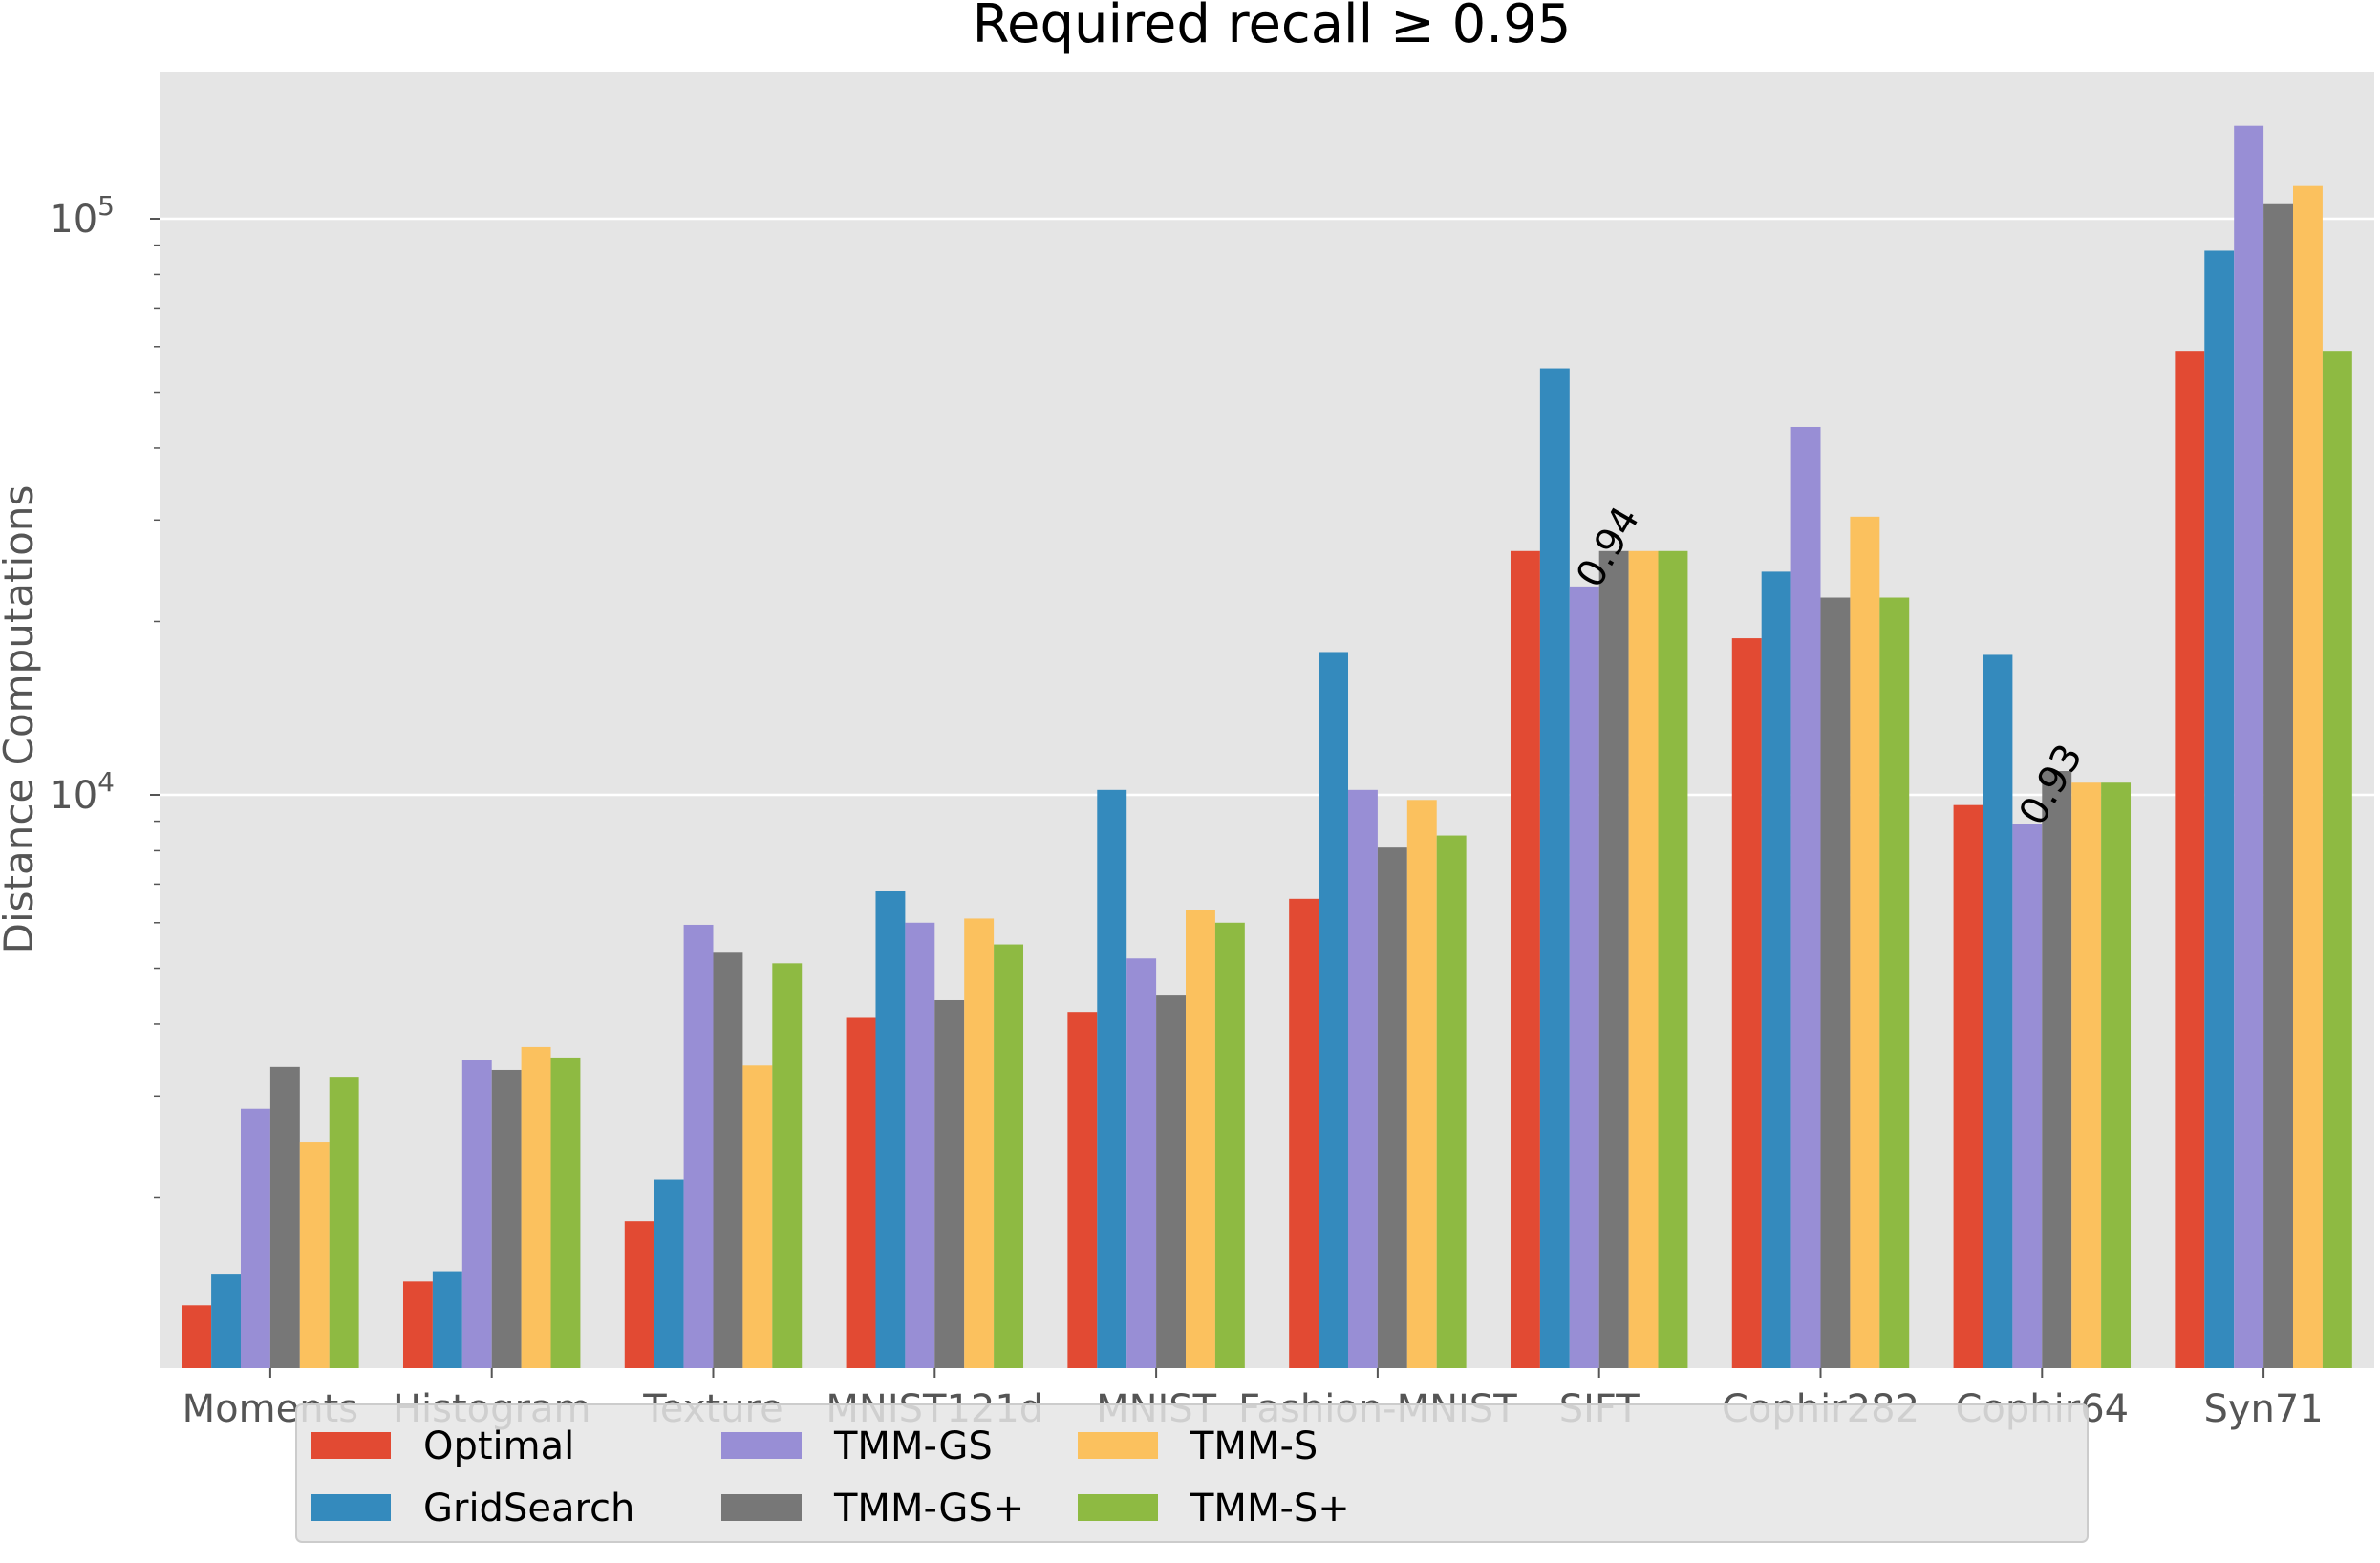 Image resolution: width=2380 pixels, height=1563 pixels. Describe the element at coordinates (82, 216) in the screenshot. I see `y-tick-label: 10⁵` at that location.